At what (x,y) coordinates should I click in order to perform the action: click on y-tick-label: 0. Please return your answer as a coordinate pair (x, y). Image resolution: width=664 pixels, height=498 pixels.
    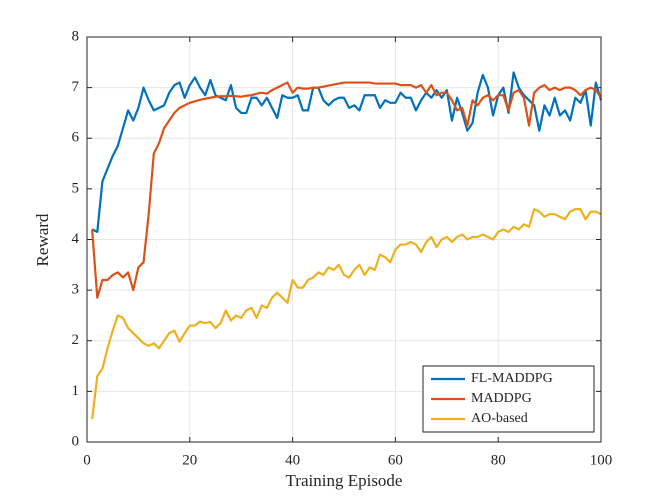
    Looking at the image, I should click on (76, 441).